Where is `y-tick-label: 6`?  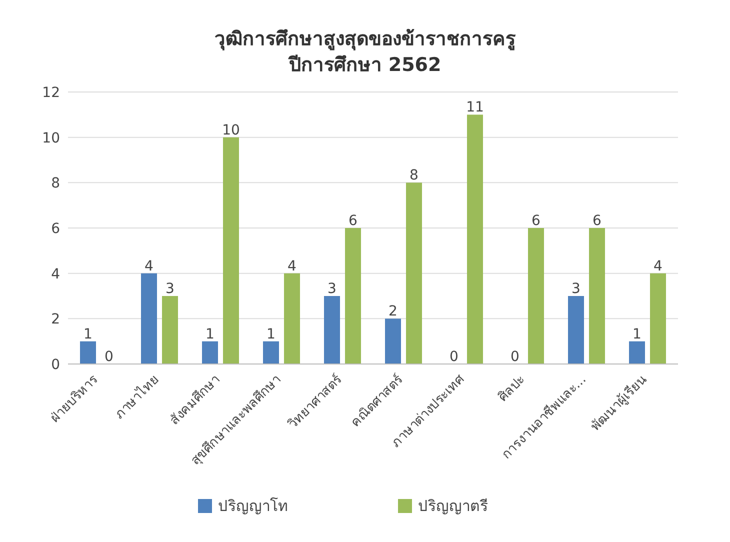
y-tick-label: 6 is located at coordinates (55, 228).